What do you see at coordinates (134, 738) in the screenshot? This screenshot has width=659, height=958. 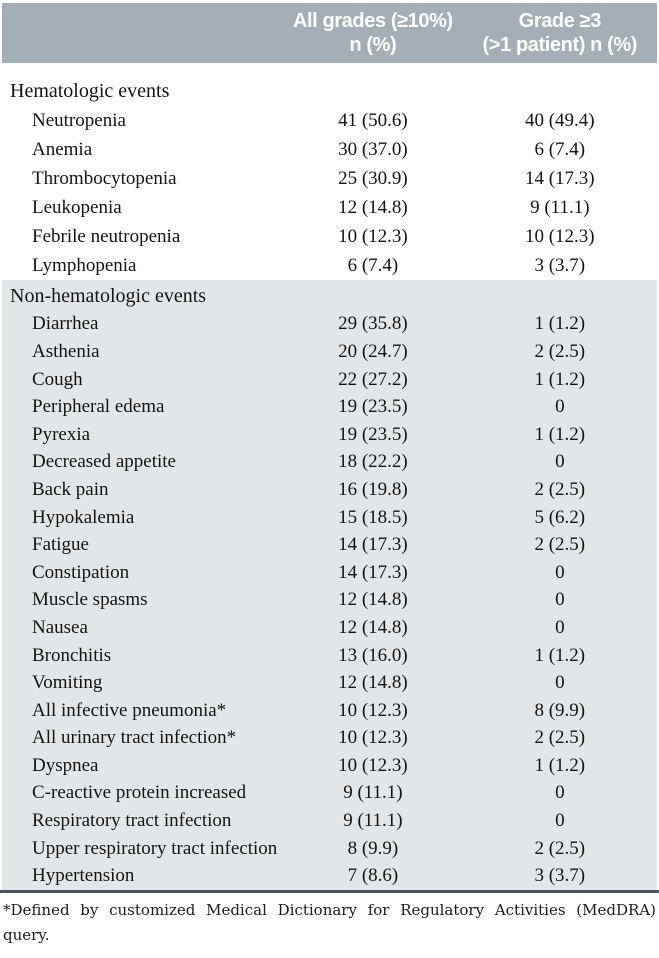 I see `event-name-cell: All urinary tract infection*` at bounding box center [134, 738].